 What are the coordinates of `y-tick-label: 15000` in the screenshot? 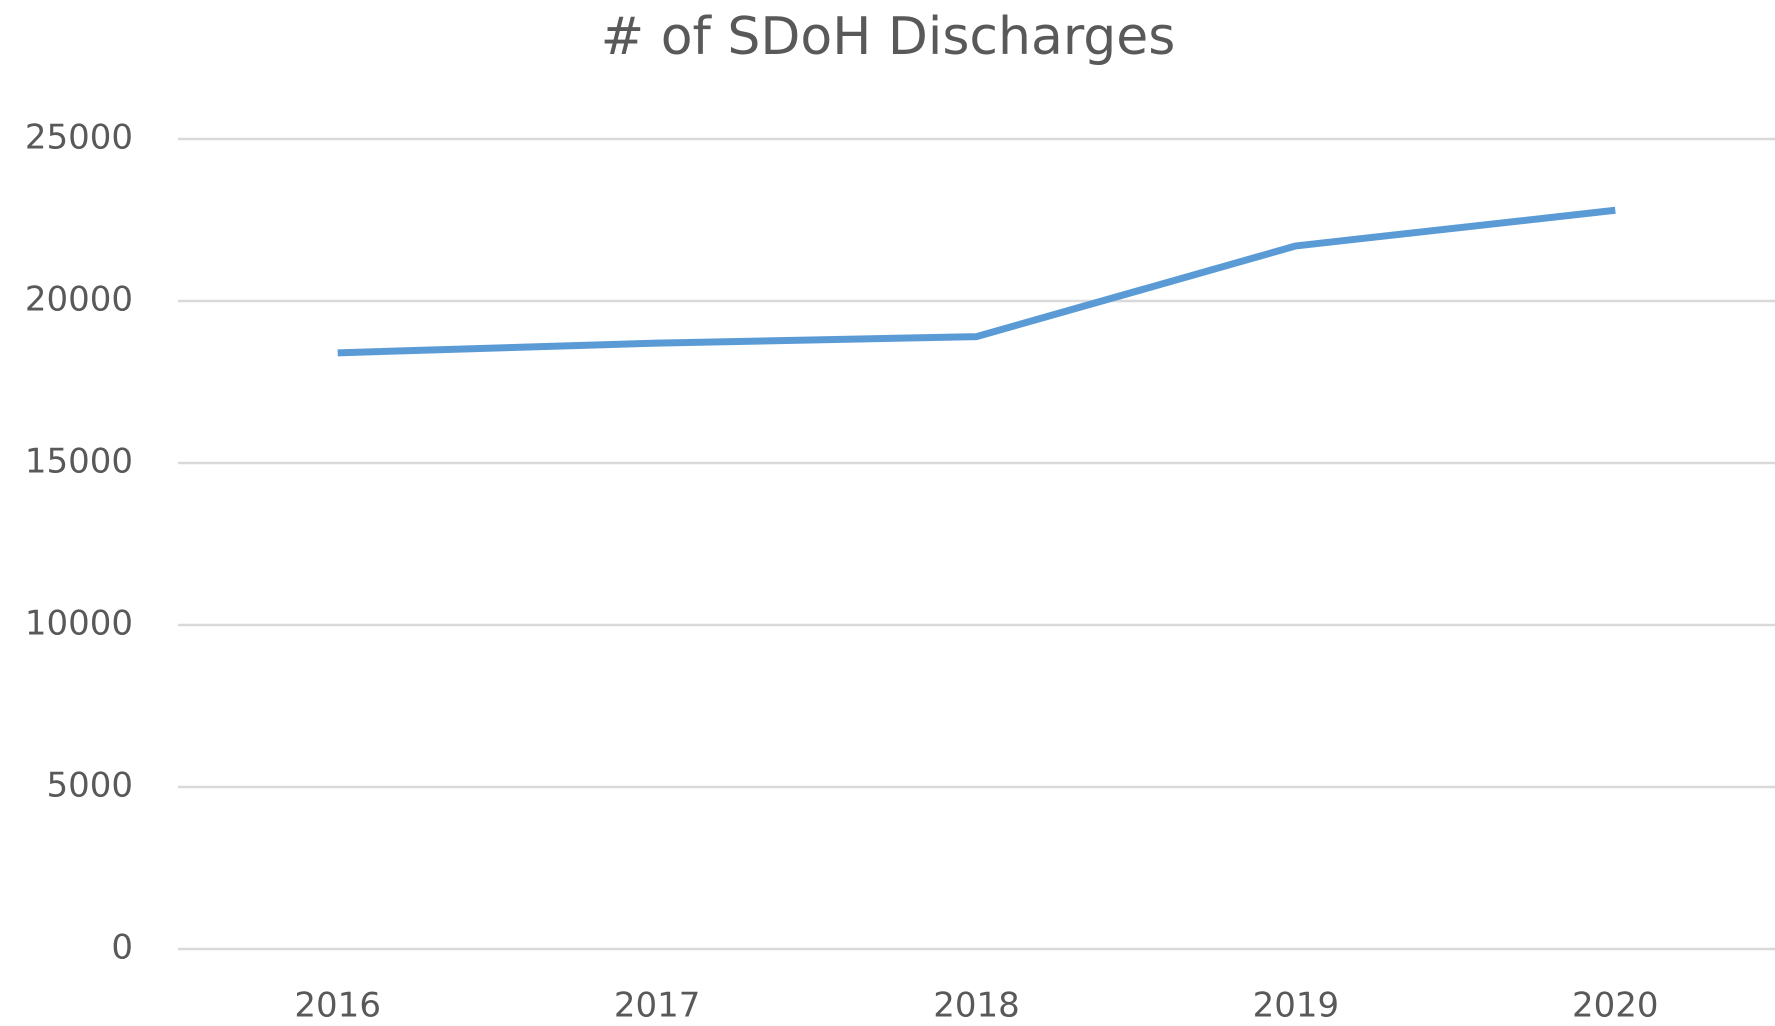 It's located at (79, 462).